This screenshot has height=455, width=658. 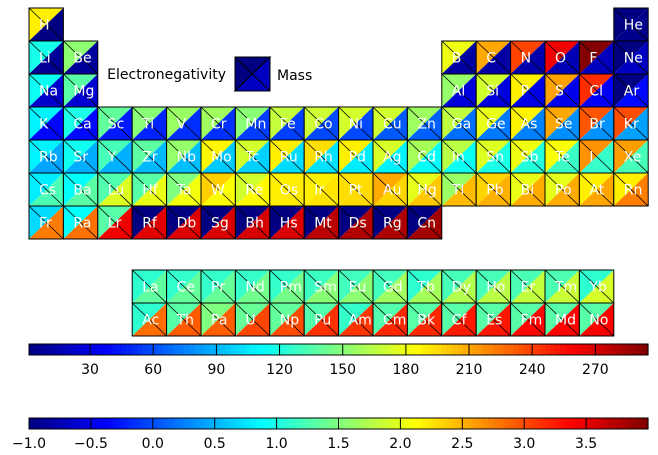 What do you see at coordinates (252, 156) in the screenshot?
I see `element-tc-cell: Tc` at bounding box center [252, 156].